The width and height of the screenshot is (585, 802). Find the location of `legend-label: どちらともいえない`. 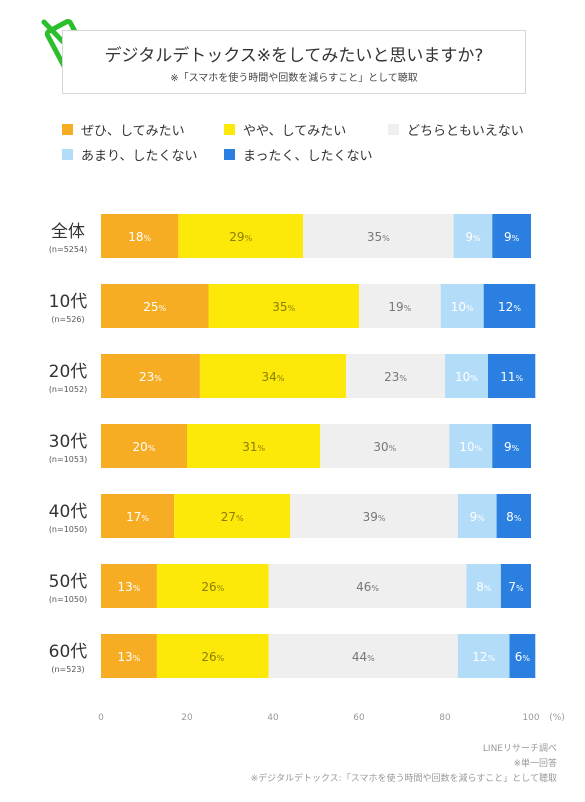

legend-label: どちらともいえない is located at coordinates (465, 131).